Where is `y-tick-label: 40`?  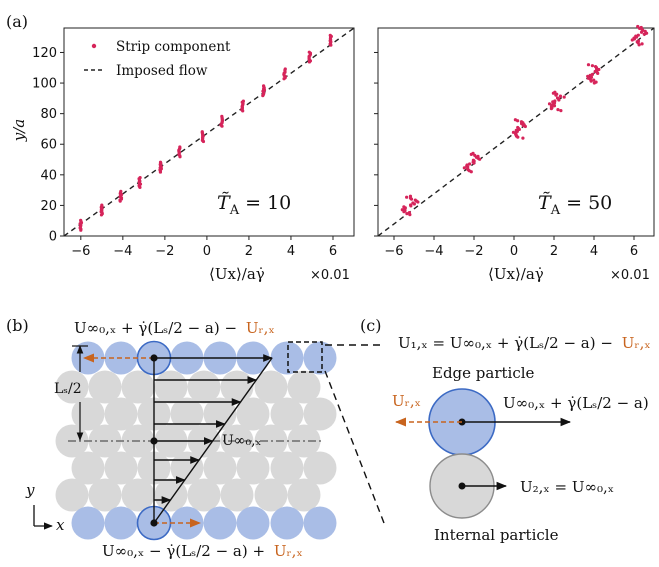
y-tick-label: 40 is located at coordinates (48, 175).